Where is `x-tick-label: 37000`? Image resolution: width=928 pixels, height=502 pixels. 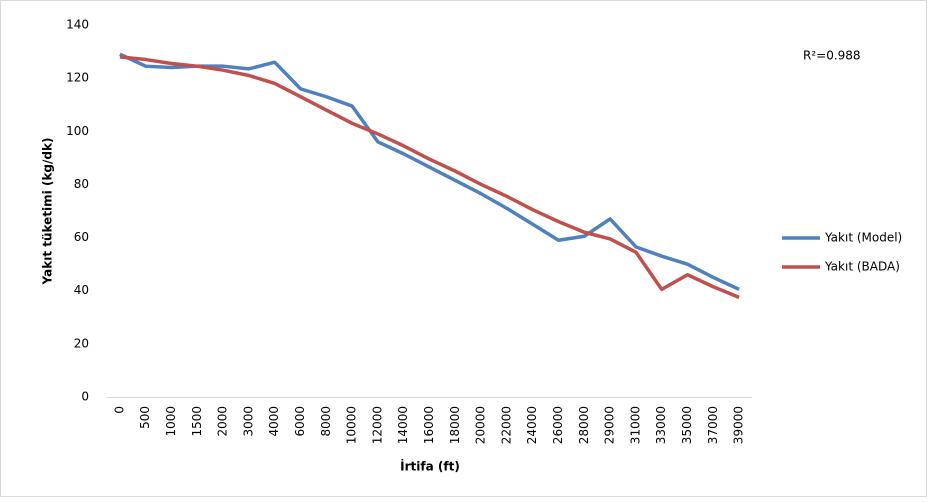 x-tick-label: 37000 is located at coordinates (713, 425).